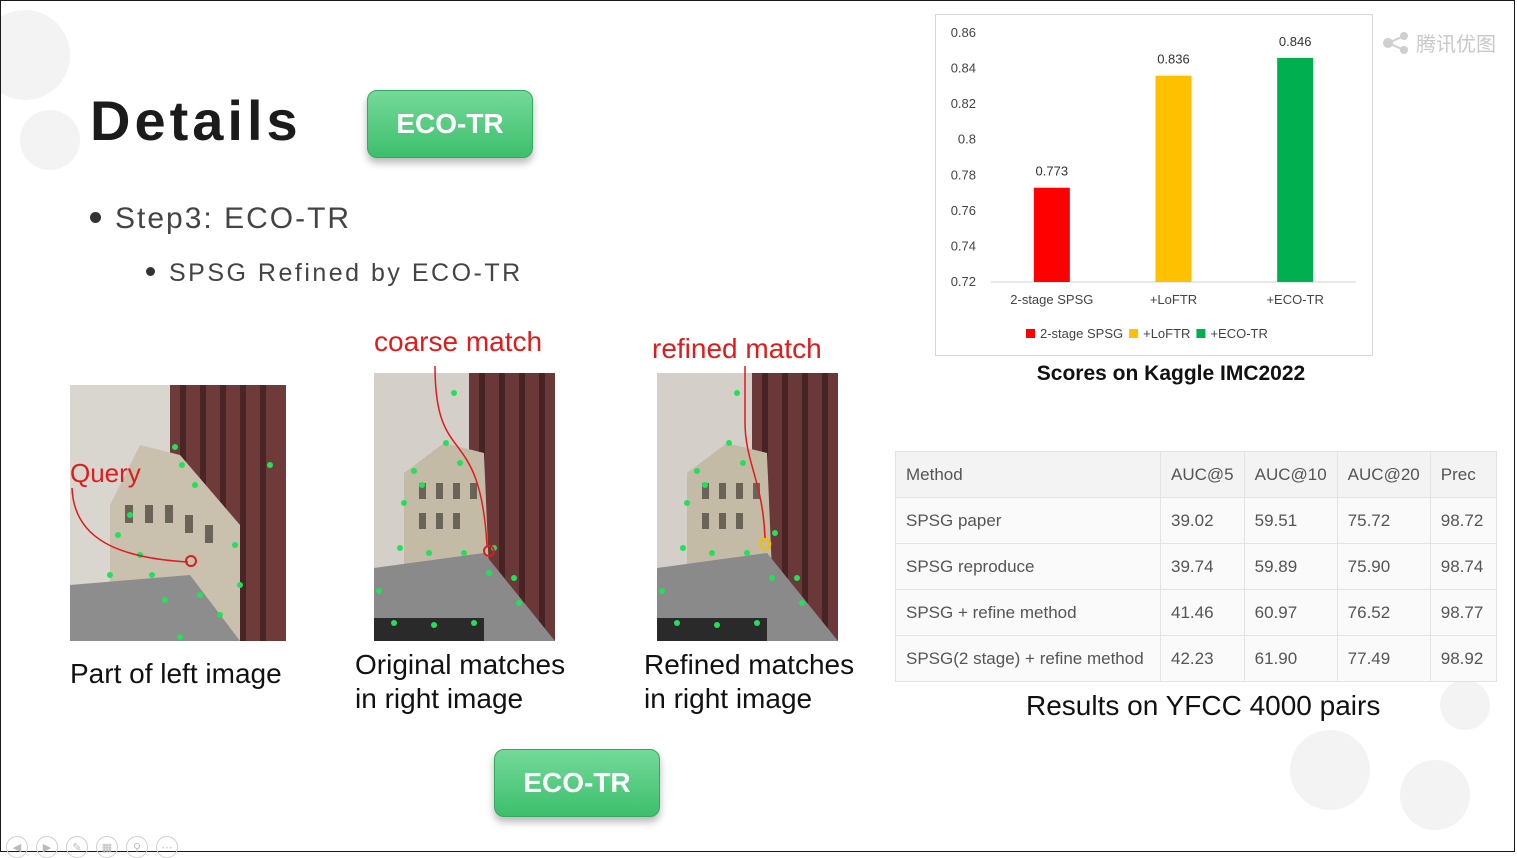 This screenshot has width=1517, height=858. What do you see at coordinates (1202, 566) in the screenshot?
I see `table-cell: 39.74` at bounding box center [1202, 566].